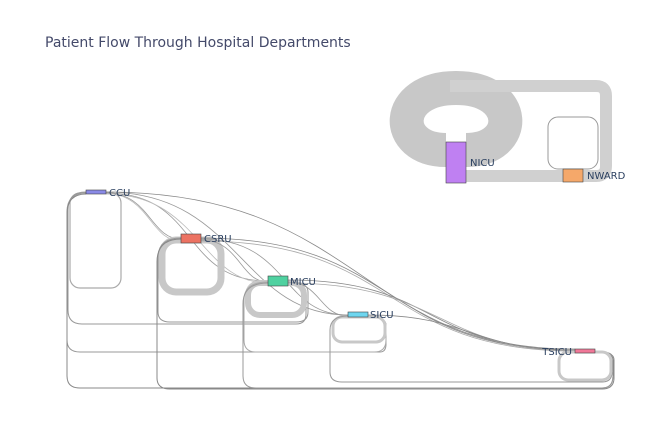  I want to click on node-nward: NWARD, so click(594, 175).